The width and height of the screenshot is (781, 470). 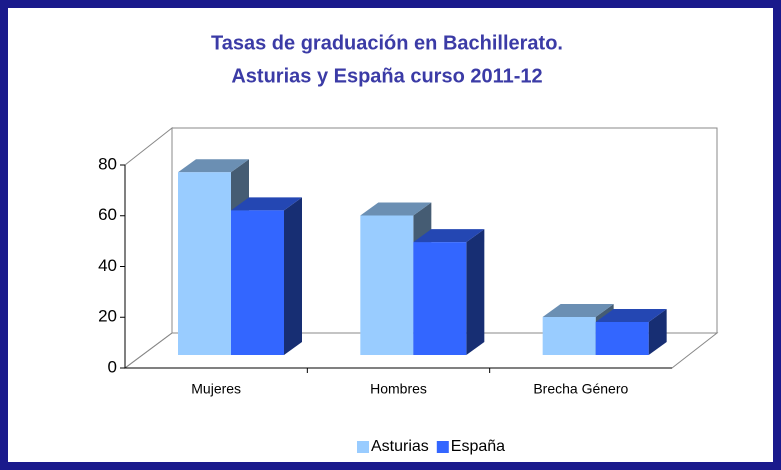 What do you see at coordinates (386, 76) in the screenshot?
I see `chart-title: Asturias y España curso 2011-12` at bounding box center [386, 76].